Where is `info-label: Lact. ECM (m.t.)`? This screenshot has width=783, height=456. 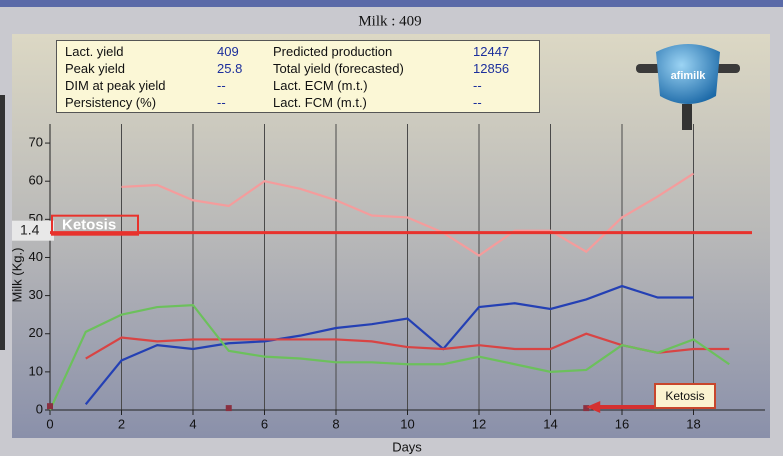
info-label: Lact. ECM (m.t.) is located at coordinates (320, 85).